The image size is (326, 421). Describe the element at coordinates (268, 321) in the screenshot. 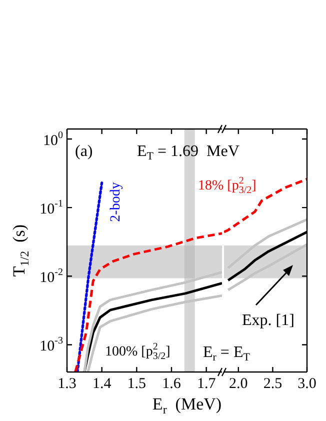

I see `annotation: Exp. [1]` at that location.